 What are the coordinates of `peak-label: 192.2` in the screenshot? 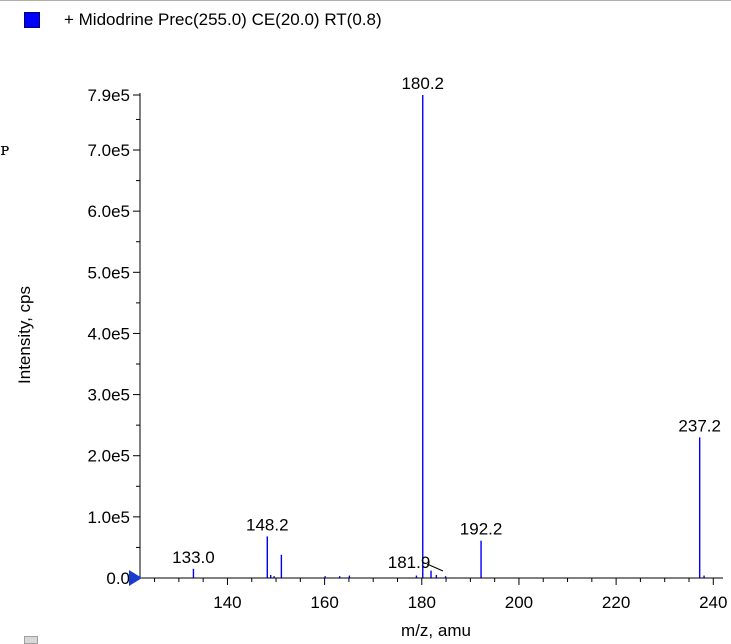 It's located at (481, 529).